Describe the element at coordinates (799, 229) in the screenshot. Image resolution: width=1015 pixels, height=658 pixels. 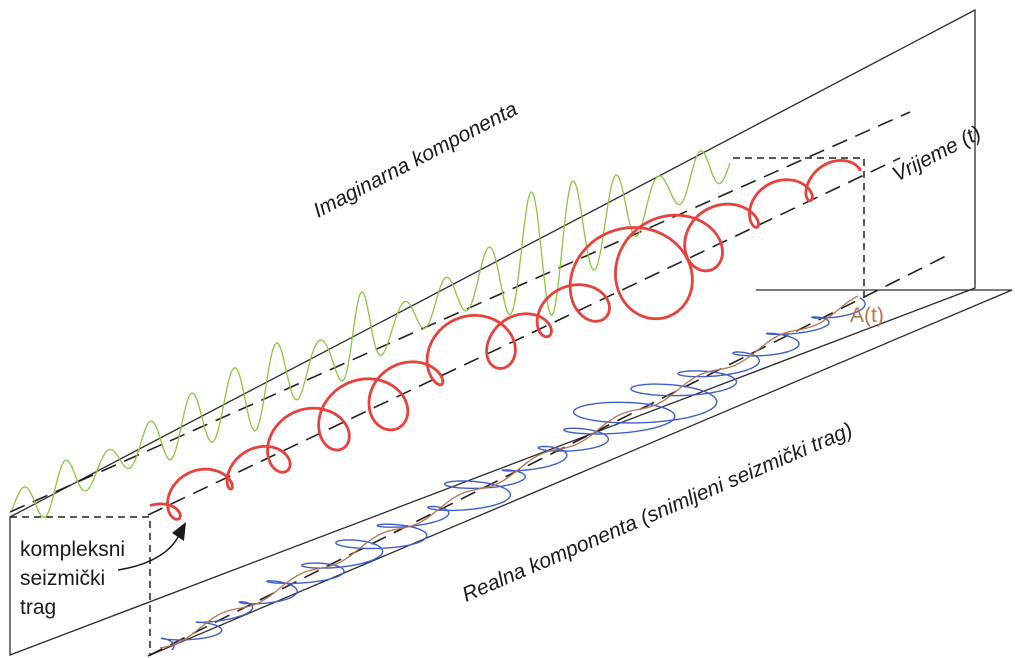
I see `amplitude-guide` at that location.